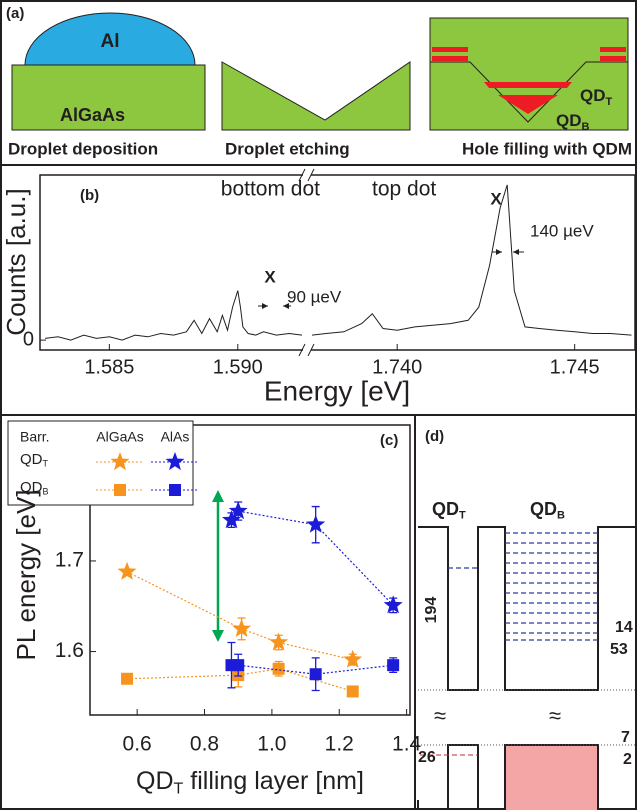 The image size is (637, 810). I want to click on energy-label: 7, so click(625, 737).